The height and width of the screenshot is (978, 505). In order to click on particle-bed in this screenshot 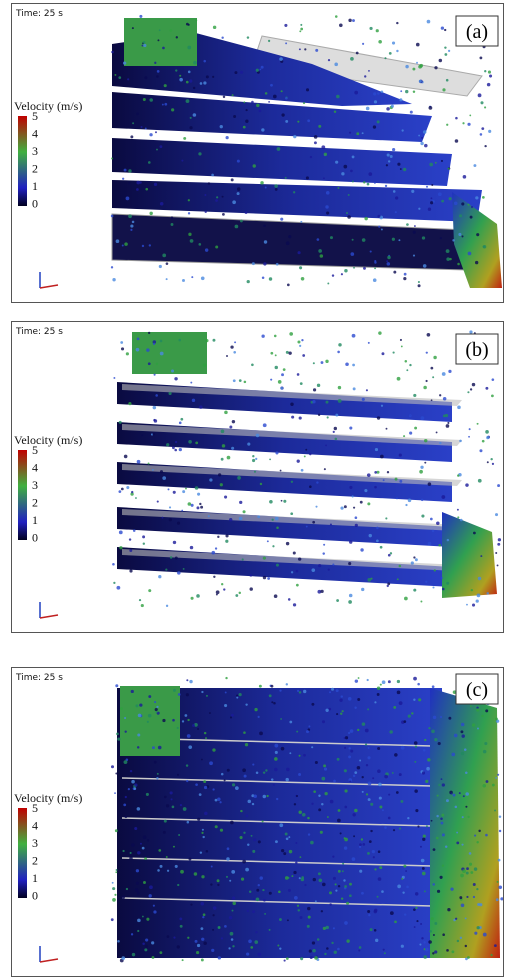, I will do `click(465, 823)`.